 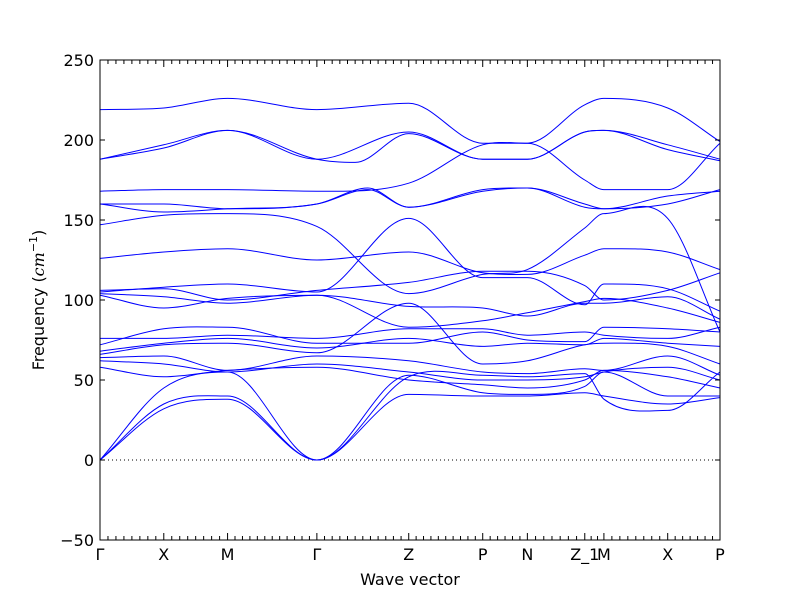 I want to click on y-tick-label: 50, so click(x=84, y=380).